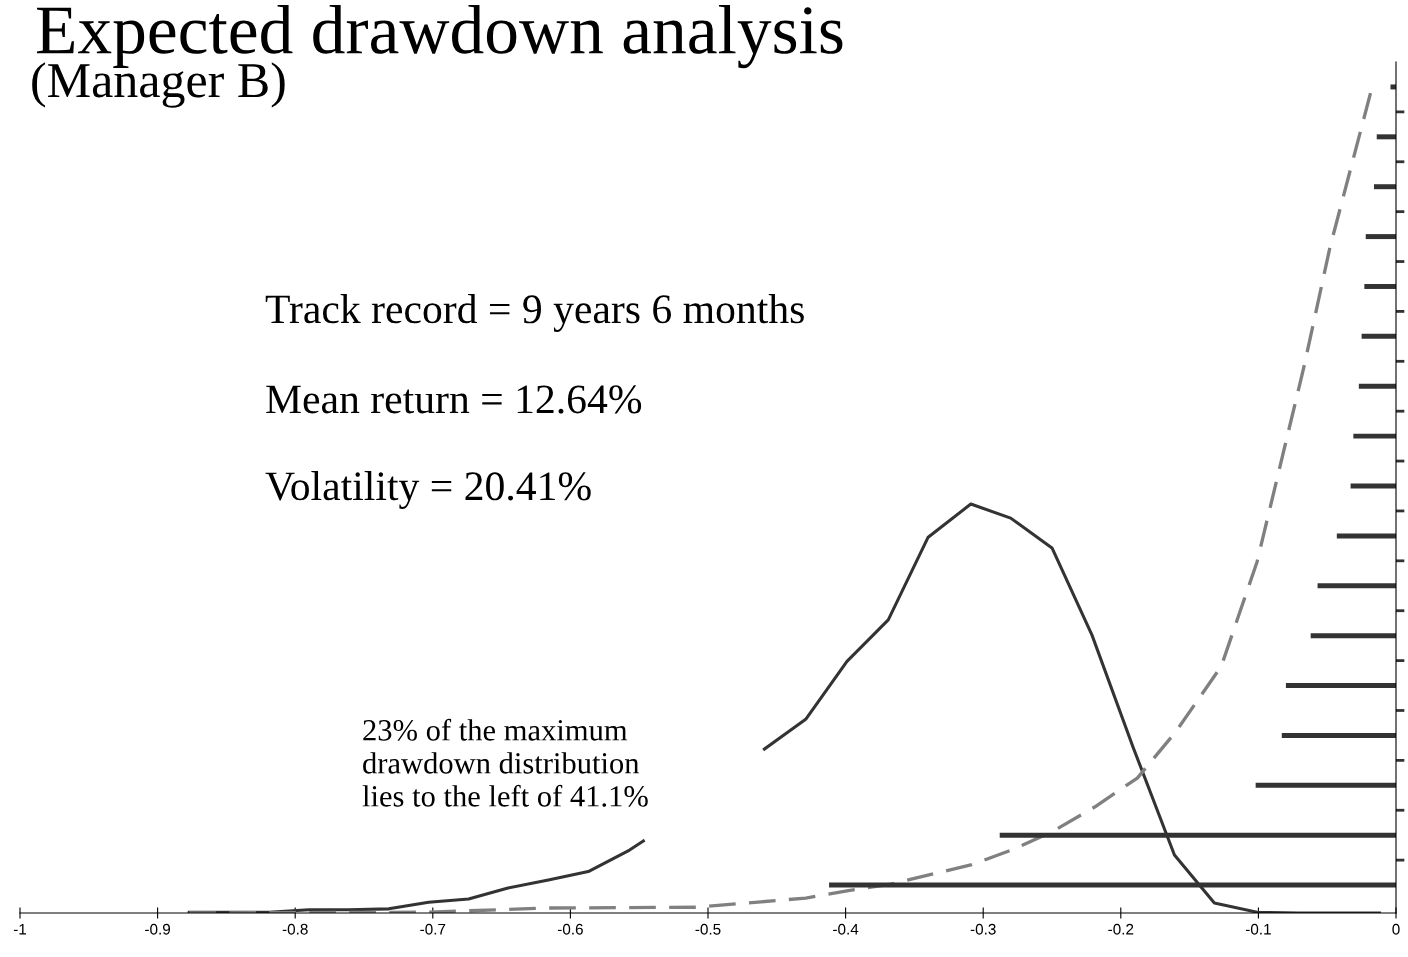 The height and width of the screenshot is (957, 1408). What do you see at coordinates (708, 929) in the screenshot?
I see `x-tick-label: -0.5` at bounding box center [708, 929].